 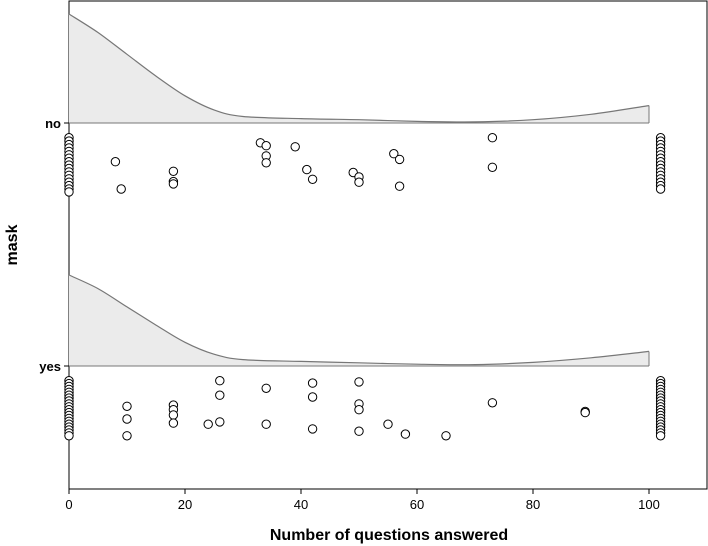 I want to click on y-tick-label-no: no, so click(x=53, y=123).